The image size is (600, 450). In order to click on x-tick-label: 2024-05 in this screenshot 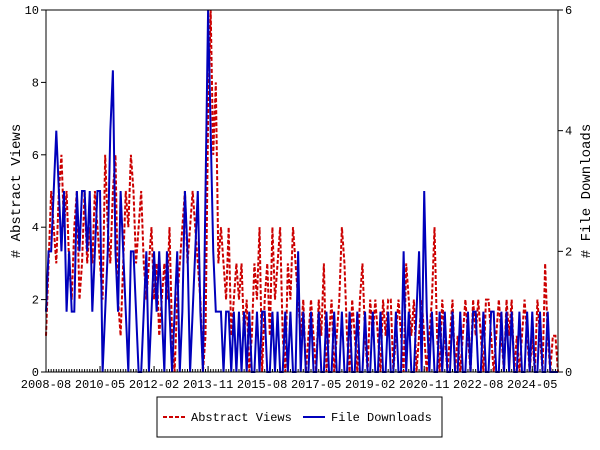, I will do `click(532, 385)`.